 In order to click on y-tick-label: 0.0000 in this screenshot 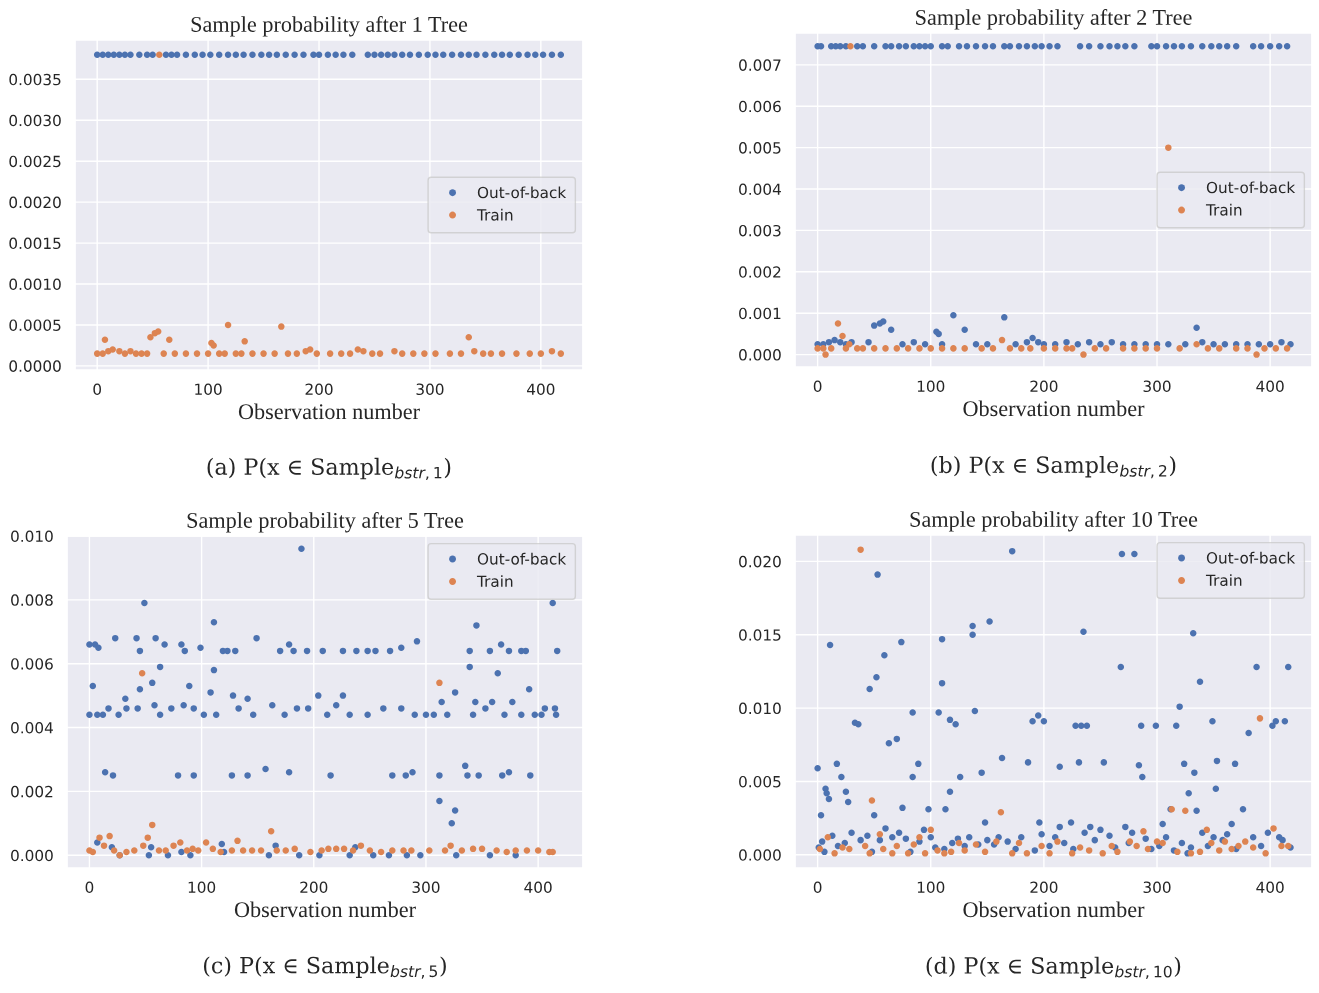, I will do `click(35, 366)`.